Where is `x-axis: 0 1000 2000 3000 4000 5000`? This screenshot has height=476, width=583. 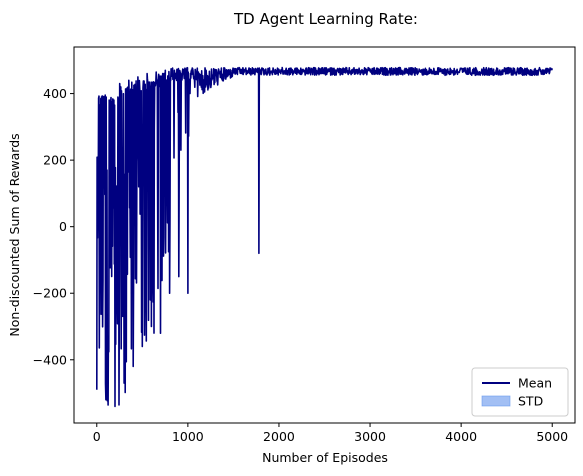
x-axis: 0 1000 2000 3000 4000 5000 is located at coordinates (330, 433).